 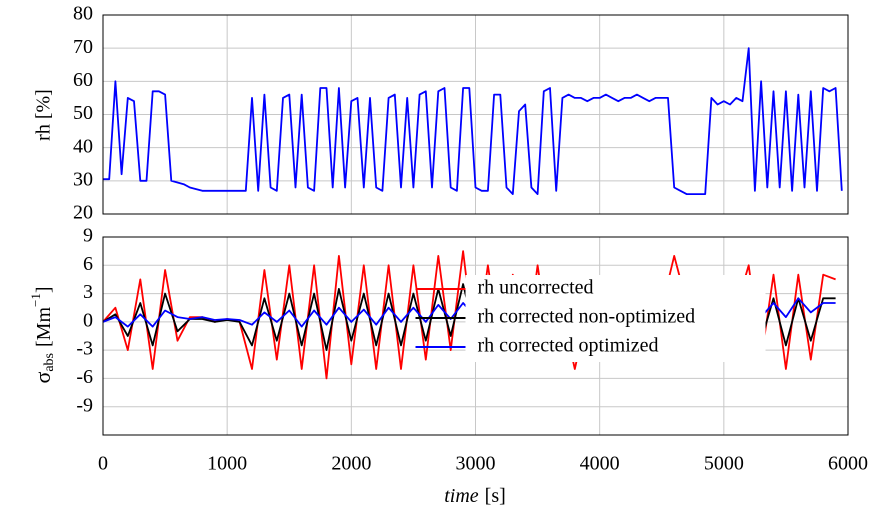 What do you see at coordinates (88, 236) in the screenshot?
I see `y-tick-label: 9` at bounding box center [88, 236].